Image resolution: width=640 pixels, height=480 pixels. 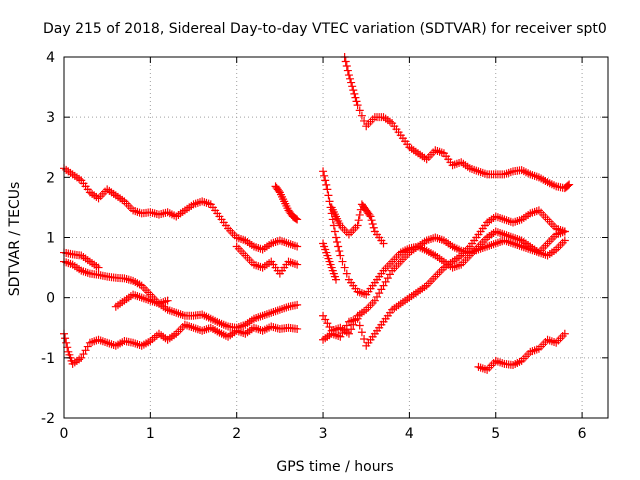 I want to click on y-tick-label: 3, so click(x=50, y=118).